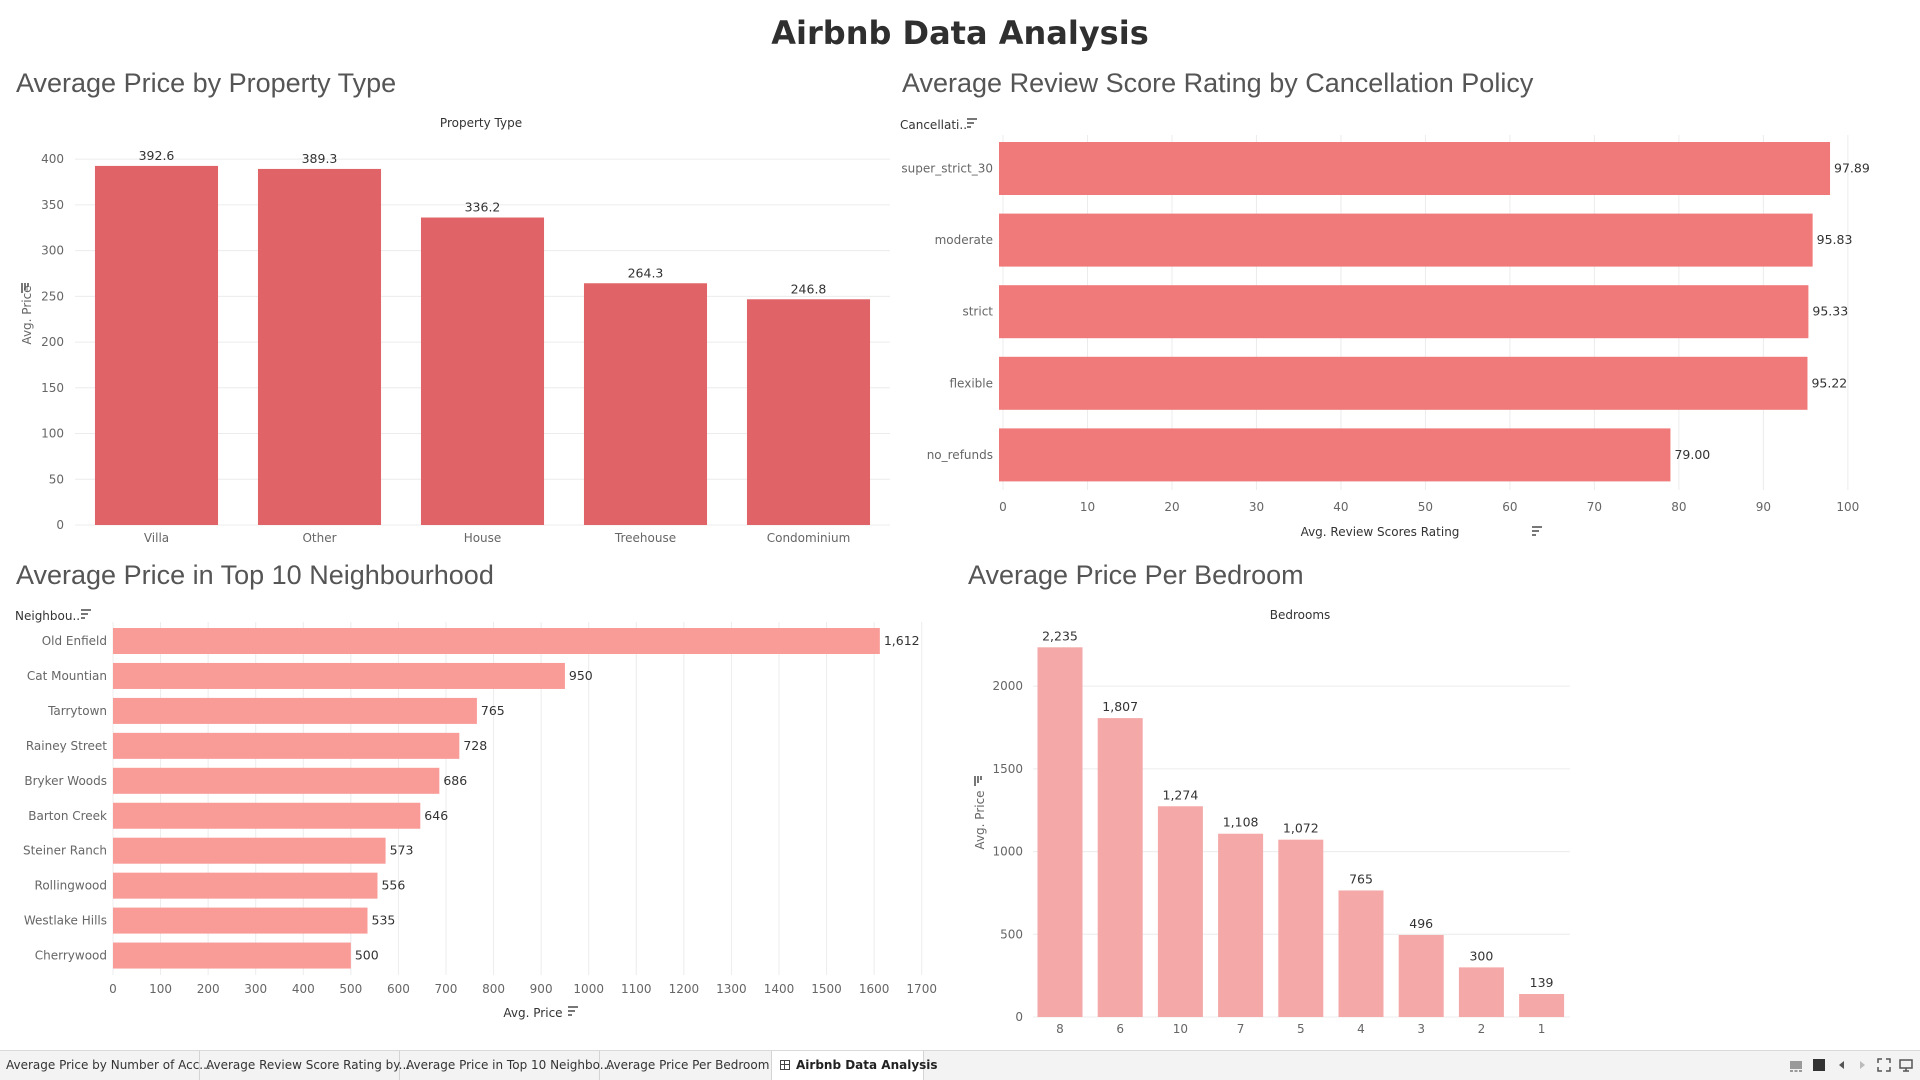 The image size is (1920, 1080). I want to click on y-category-label: strict, so click(977, 312).